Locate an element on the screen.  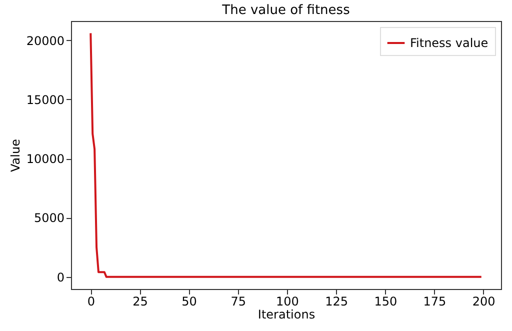
y-tick-label: 5000 is located at coordinates (49, 218).